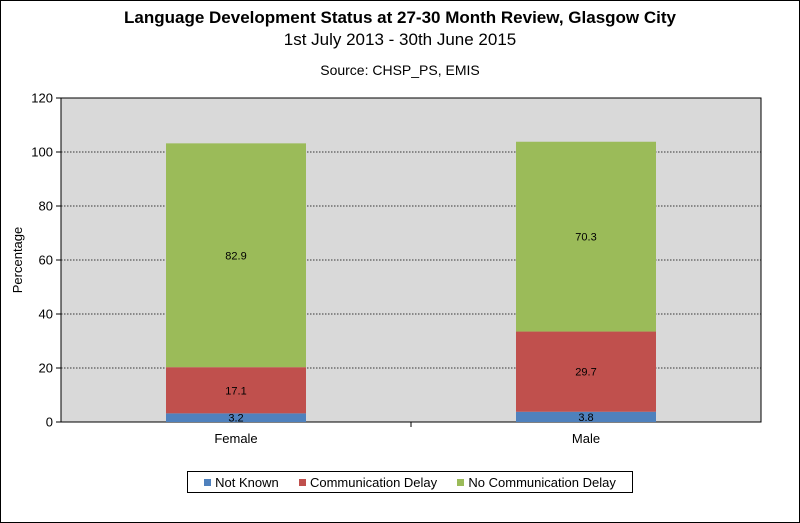 The height and width of the screenshot is (523, 800). What do you see at coordinates (46, 368) in the screenshot?
I see `y-tick-label: 20` at bounding box center [46, 368].